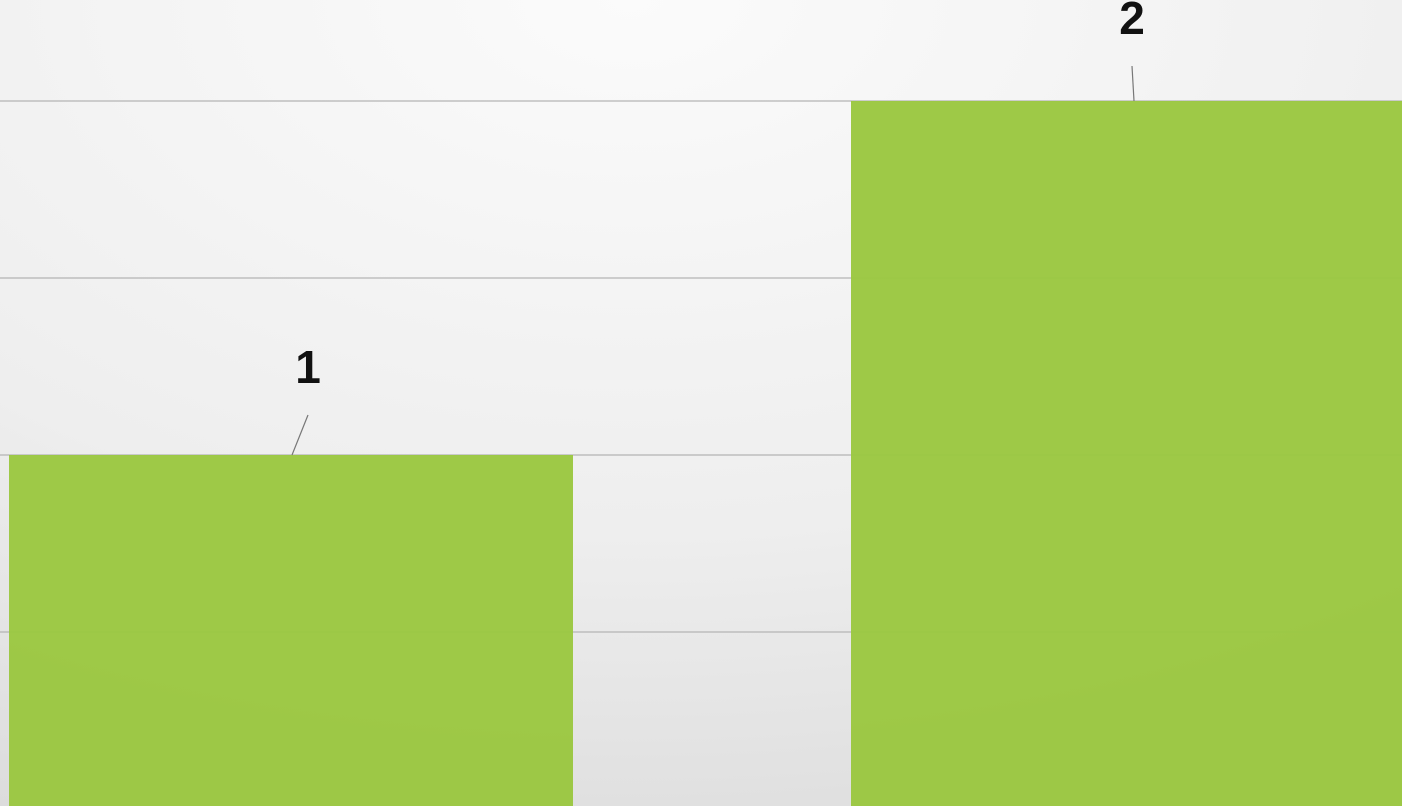  What do you see at coordinates (308, 367) in the screenshot?
I see `data-label: 1` at bounding box center [308, 367].